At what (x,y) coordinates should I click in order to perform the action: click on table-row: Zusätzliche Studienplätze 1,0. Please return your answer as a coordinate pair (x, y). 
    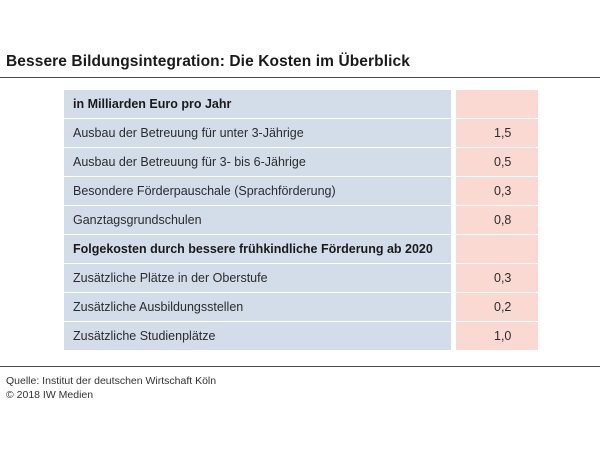
    Looking at the image, I should click on (301, 336).